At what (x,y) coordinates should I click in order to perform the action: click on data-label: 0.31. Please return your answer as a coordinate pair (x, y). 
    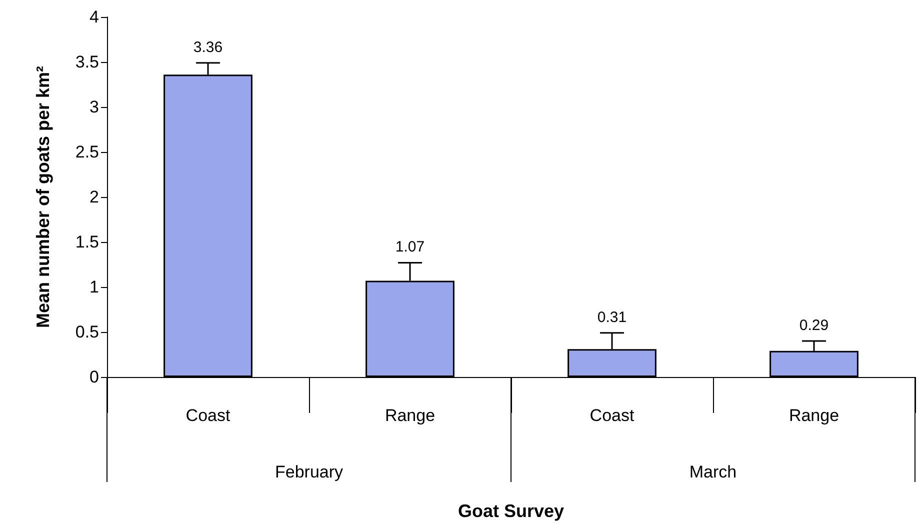
    Looking at the image, I should click on (612, 317).